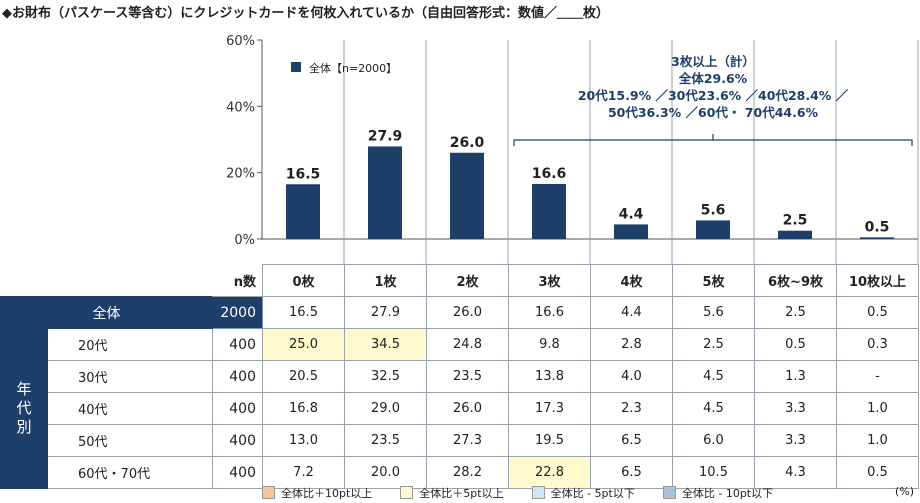 Image resolution: width=920 pixels, height=503 pixels. I want to click on legend-label: 全体比＋10pt以上, so click(327, 493).